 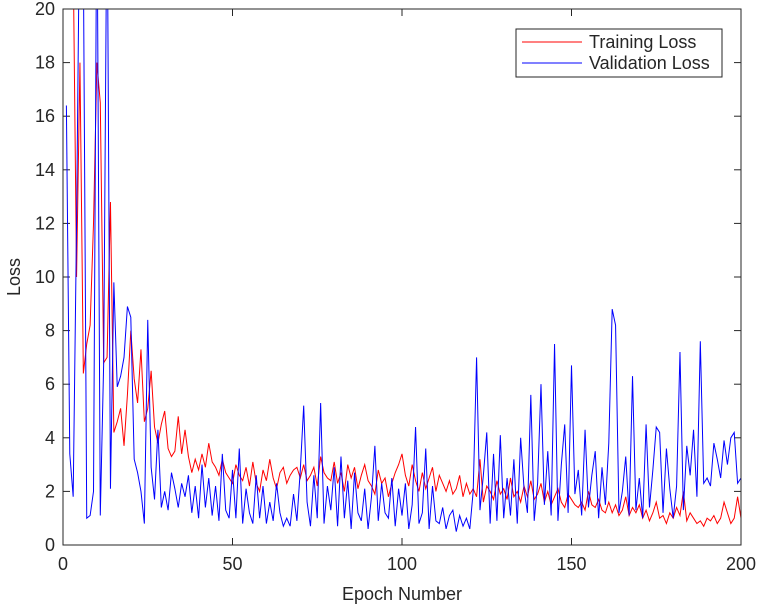 I want to click on x-tick-label: 150, so click(x=571, y=564).